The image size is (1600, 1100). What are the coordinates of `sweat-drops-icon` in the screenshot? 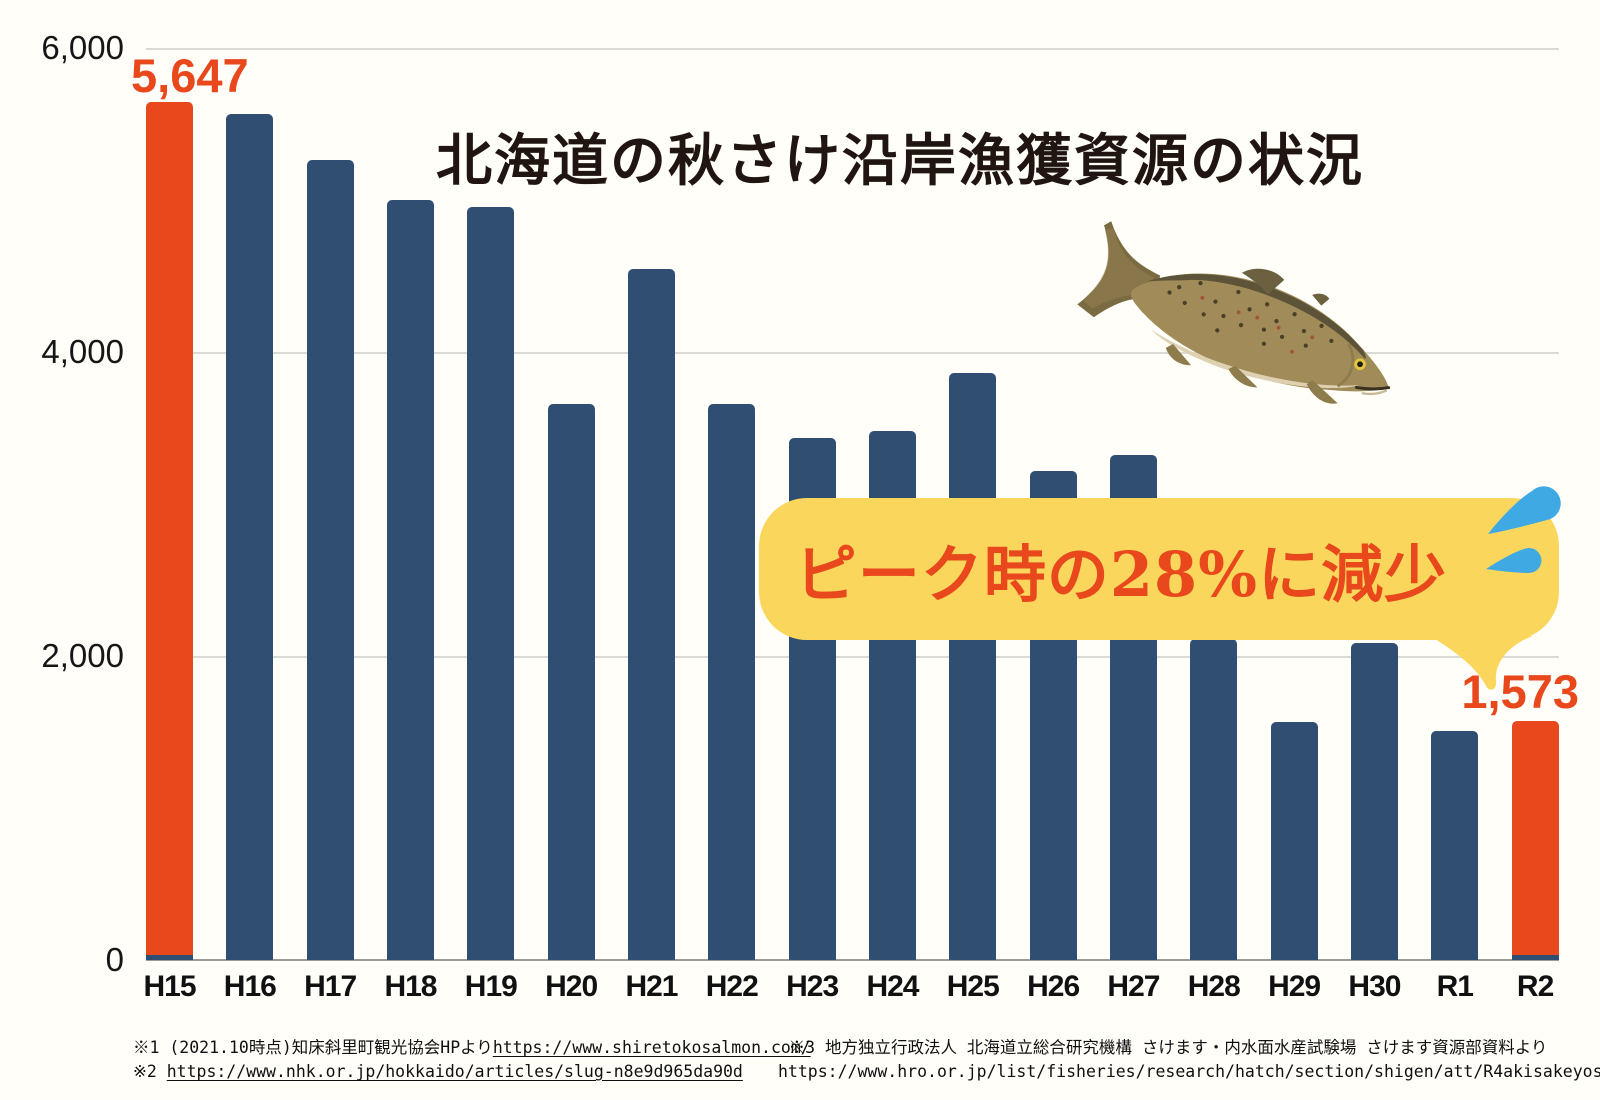 It's located at (1523, 529).